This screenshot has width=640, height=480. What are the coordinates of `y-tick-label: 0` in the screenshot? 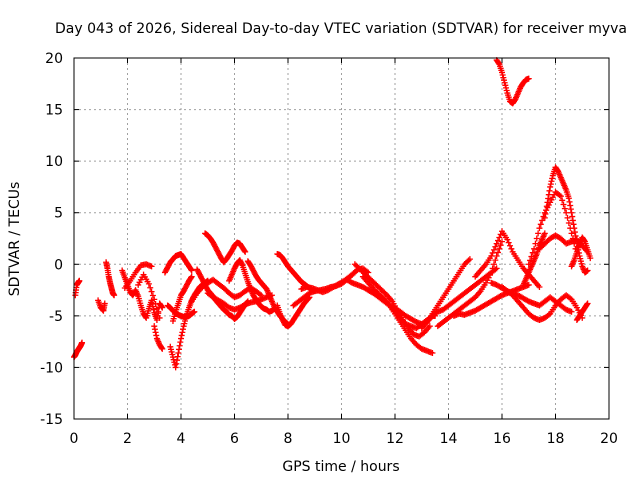 It's located at (58, 265).